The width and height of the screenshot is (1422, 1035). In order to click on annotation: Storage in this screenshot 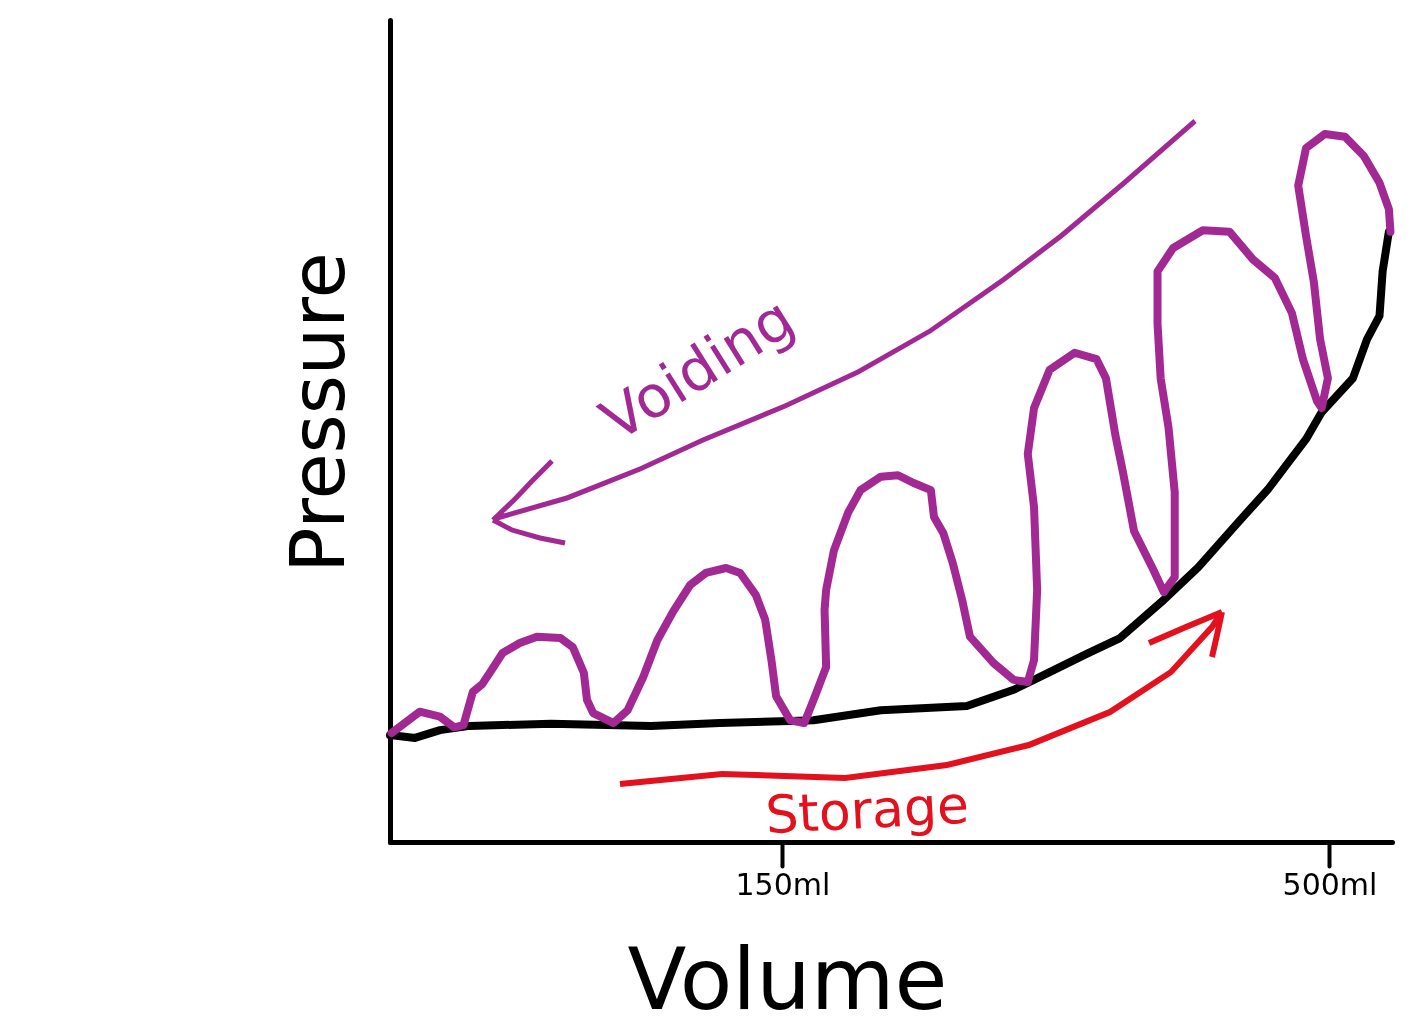, I will do `click(867, 810)`.